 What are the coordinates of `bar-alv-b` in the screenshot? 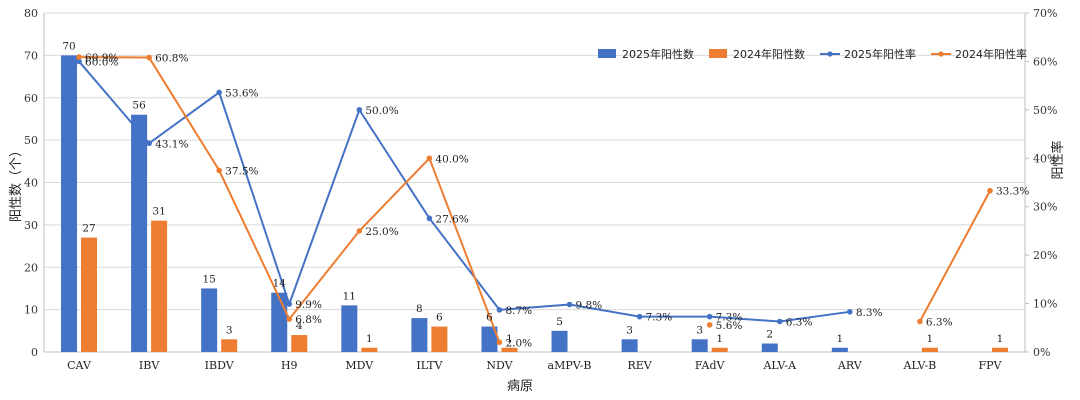 It's located at (929, 349).